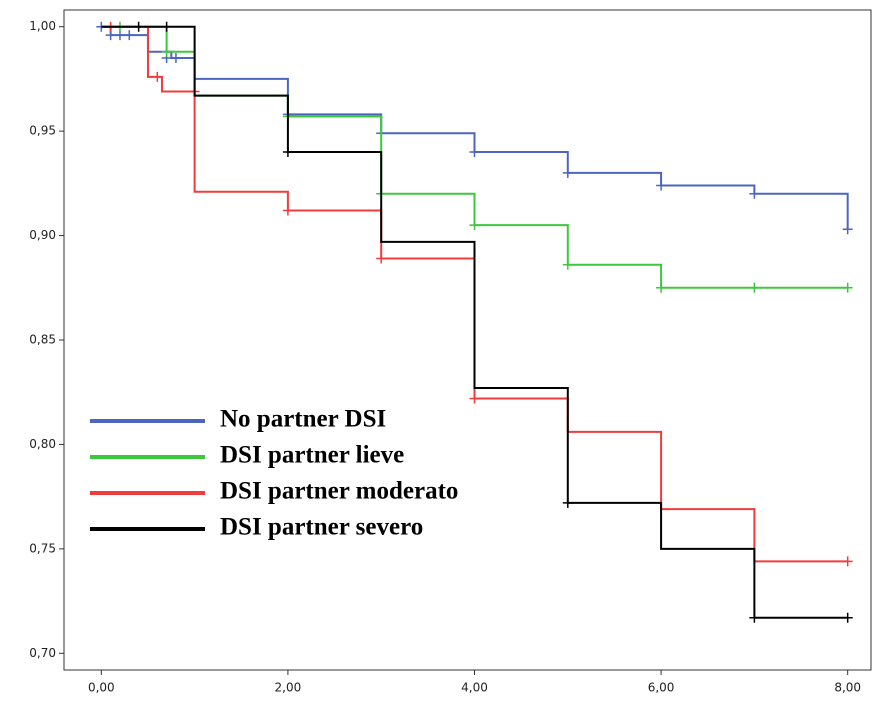 The image size is (879, 708). Describe the element at coordinates (303, 419) in the screenshot. I see `legend-label: No partner DSI` at that location.